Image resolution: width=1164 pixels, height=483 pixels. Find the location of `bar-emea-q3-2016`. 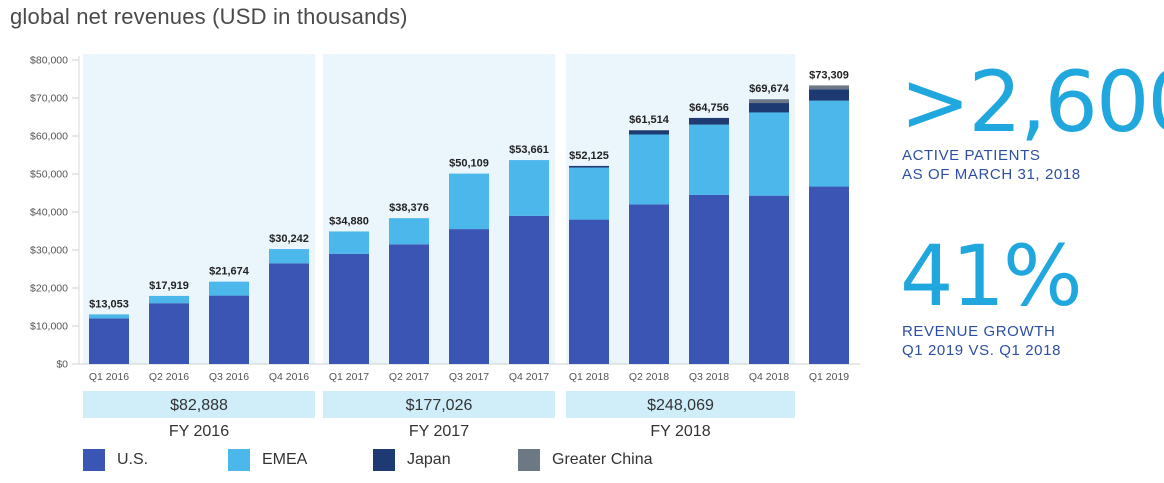

bar-emea-q3-2016 is located at coordinates (229, 288).